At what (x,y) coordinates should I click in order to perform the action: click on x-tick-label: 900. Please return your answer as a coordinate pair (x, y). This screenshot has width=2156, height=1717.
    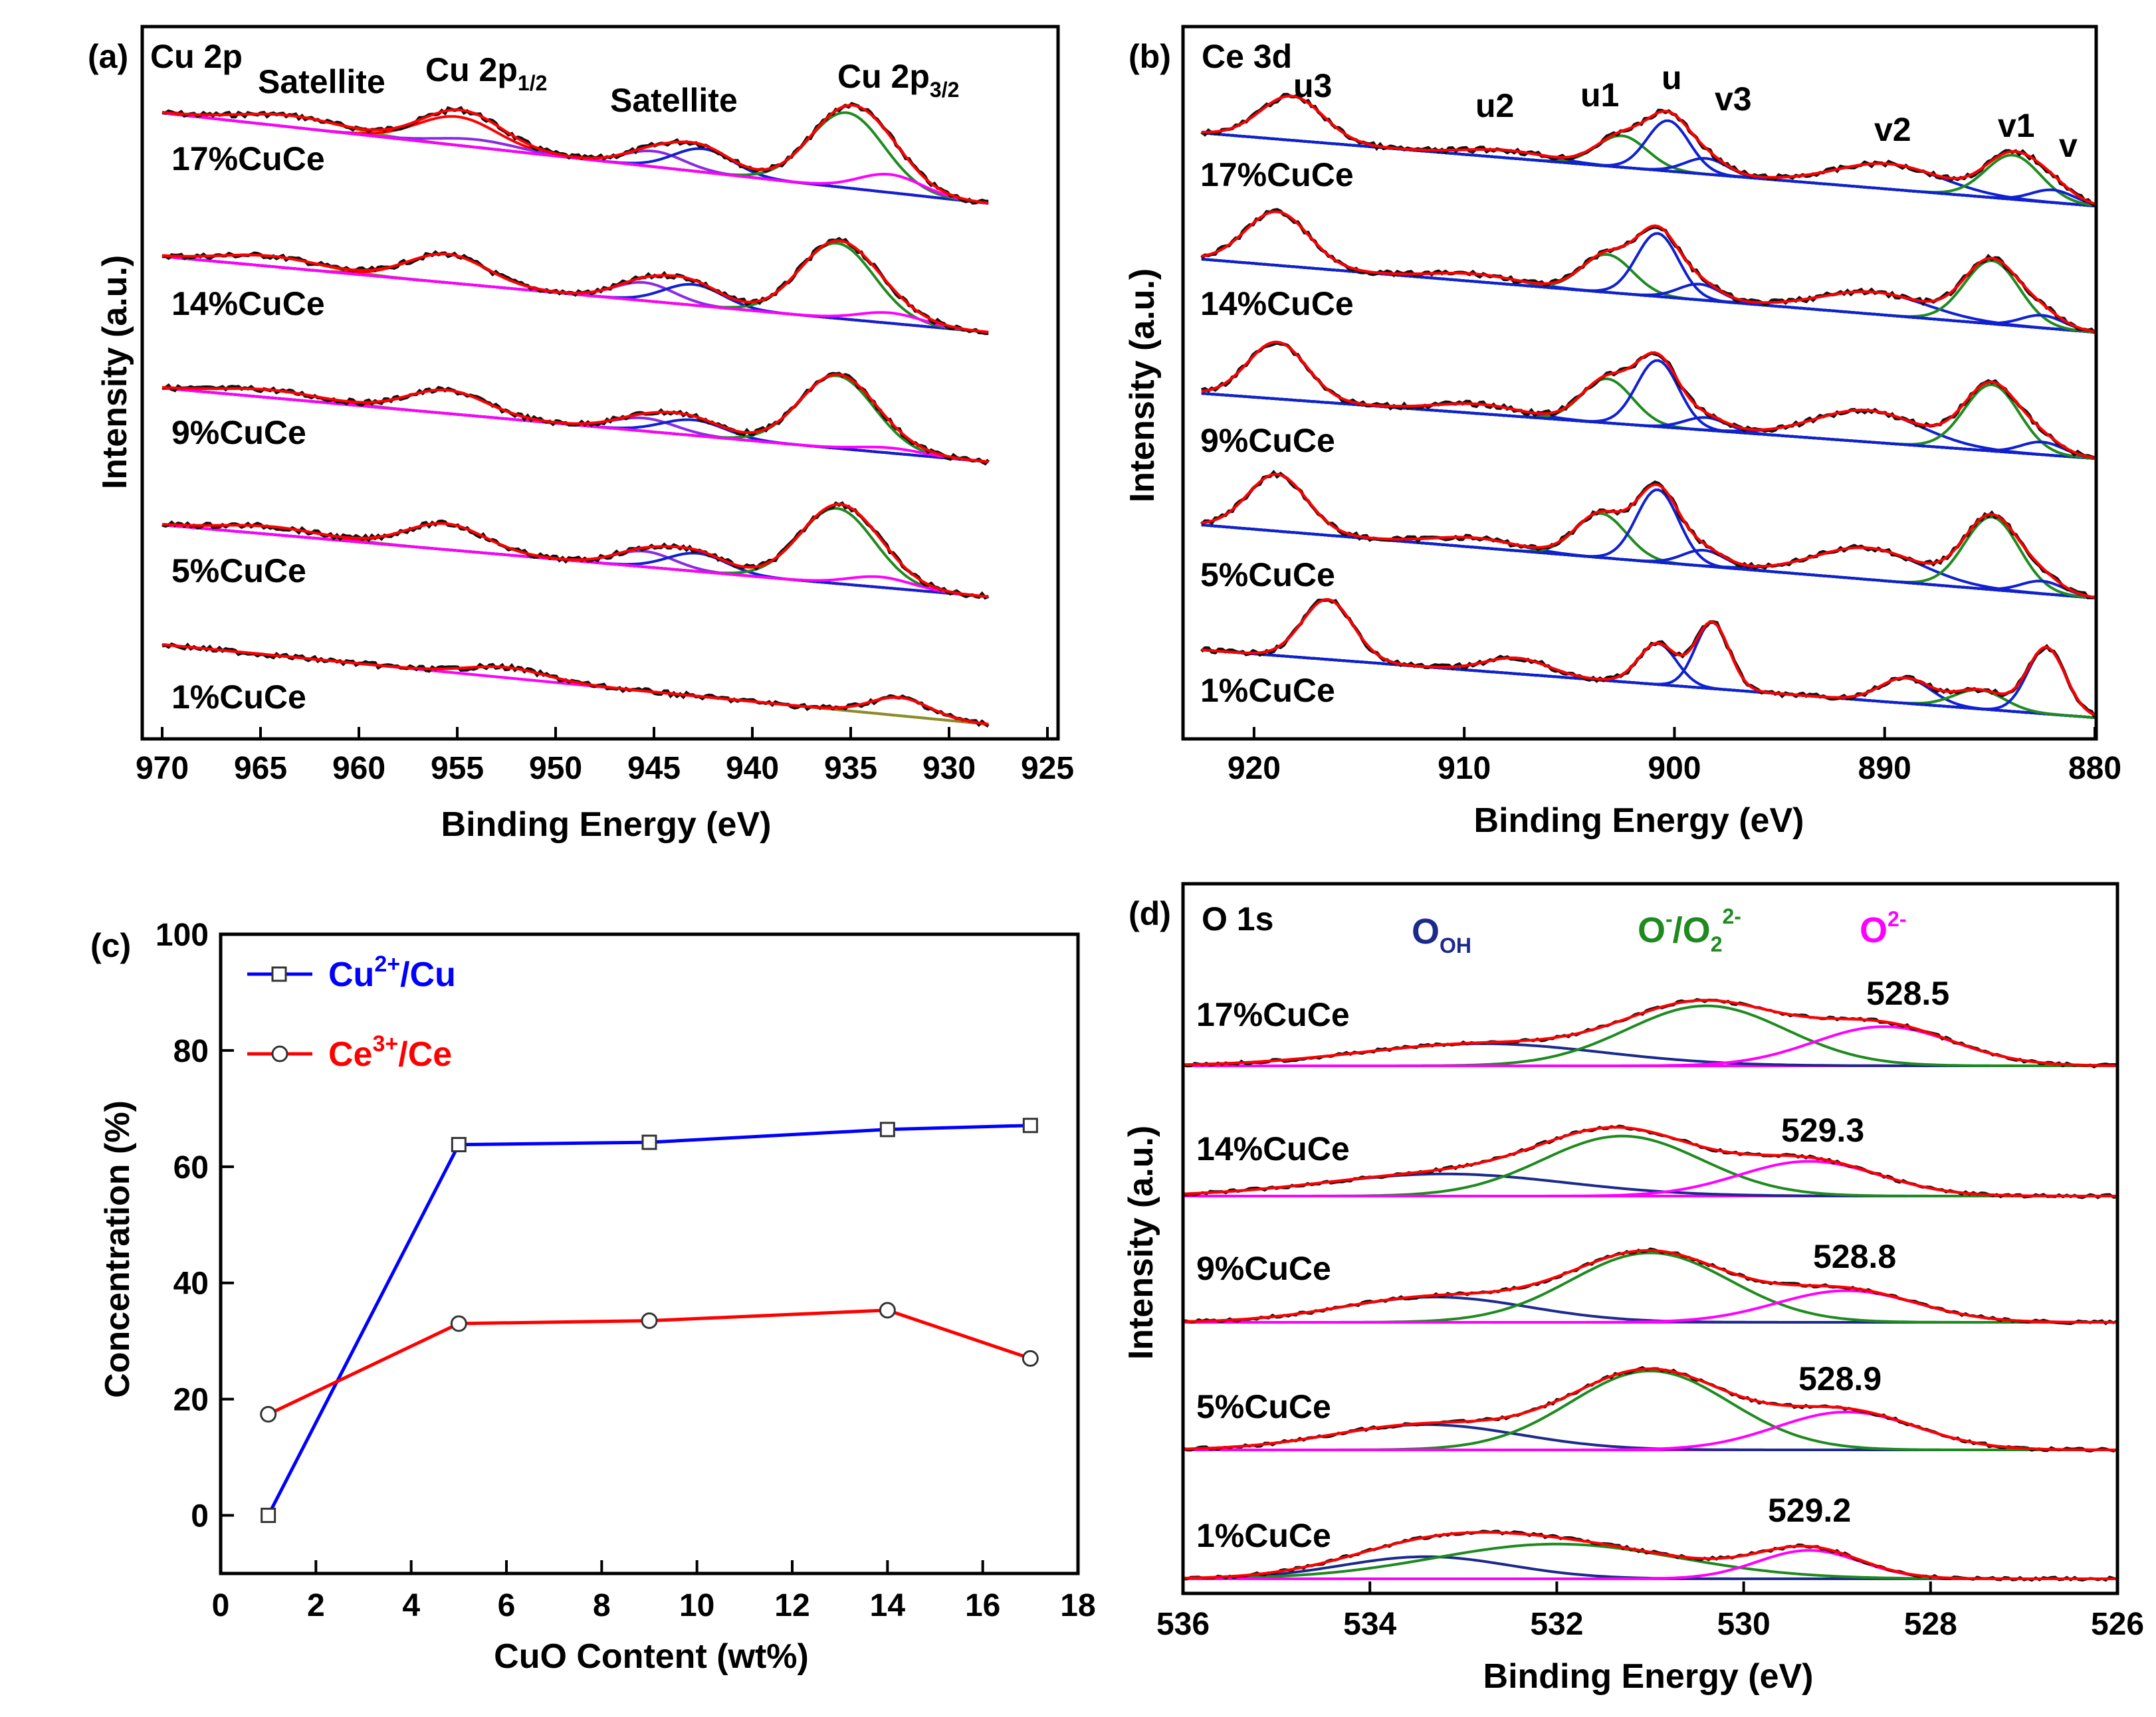
    Looking at the image, I should click on (1674, 768).